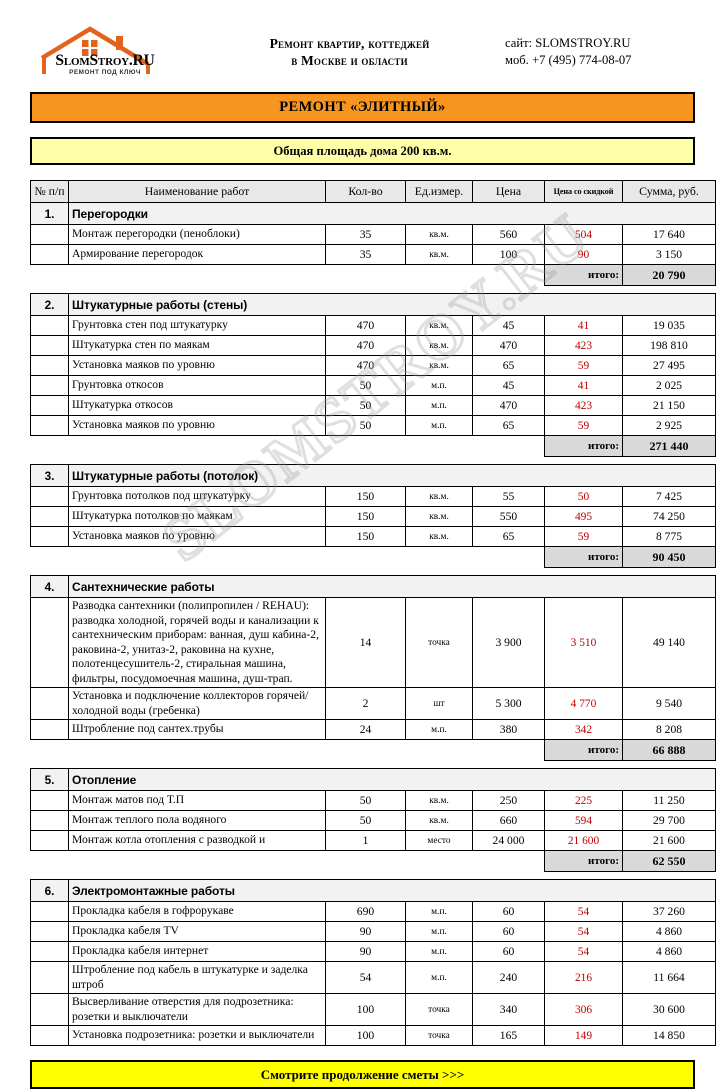  Describe the element at coordinates (362, 107) in the screenshot. I see `repair-type-banner: РЕМОНТ «ЭЛИТНЫЙ»` at that location.